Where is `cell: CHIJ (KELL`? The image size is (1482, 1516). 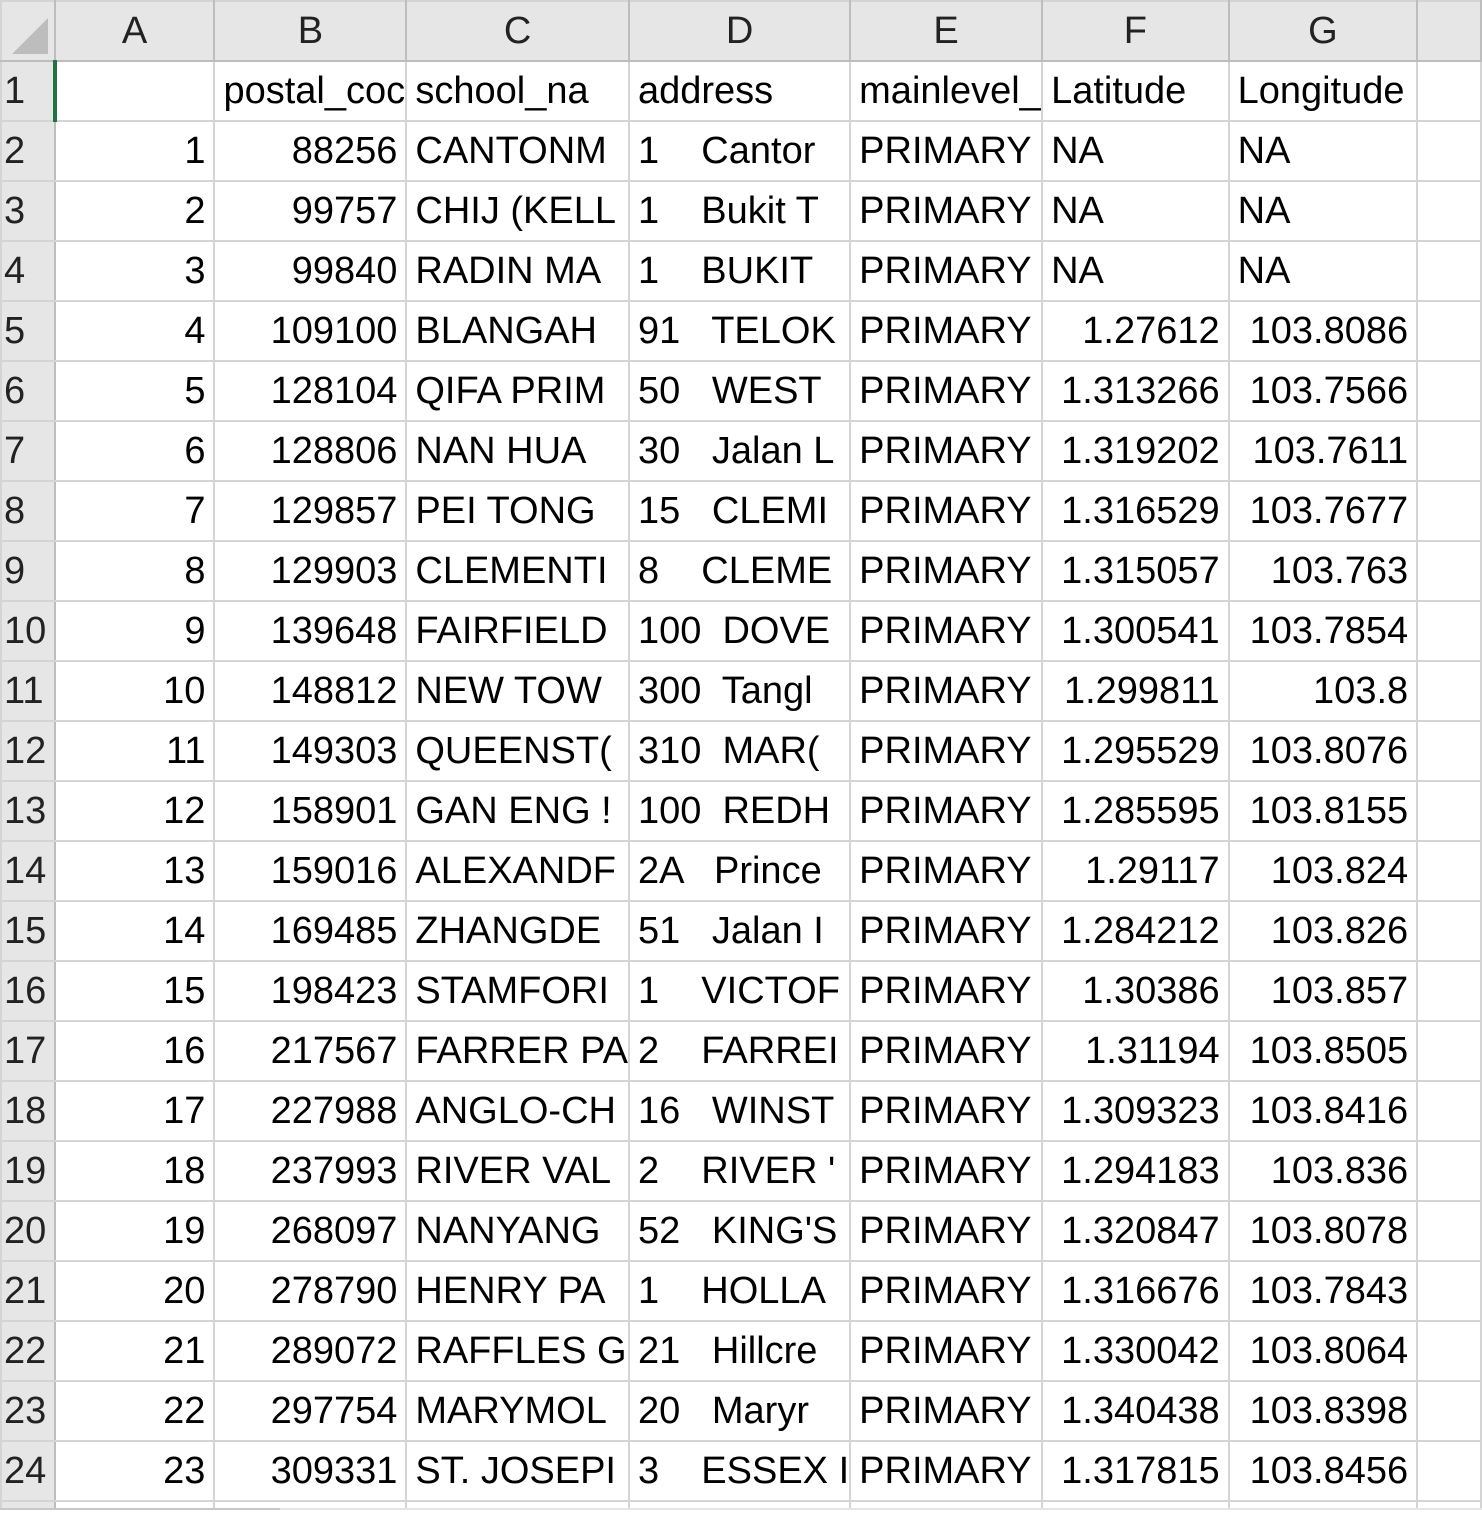 cell: CHIJ (KELL is located at coordinates (517, 211).